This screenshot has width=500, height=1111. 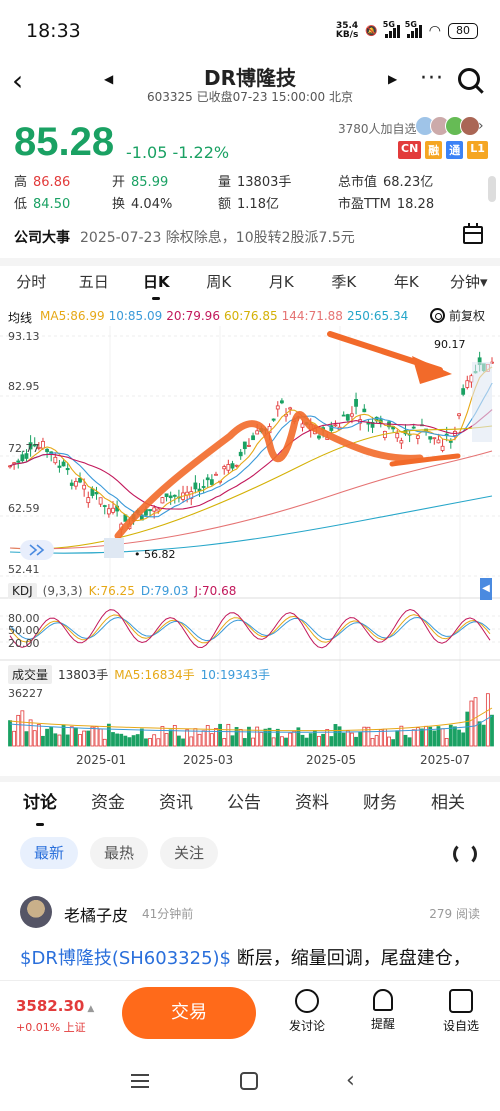 I want to click on tab-content: 资讯, so click(x=176, y=803).